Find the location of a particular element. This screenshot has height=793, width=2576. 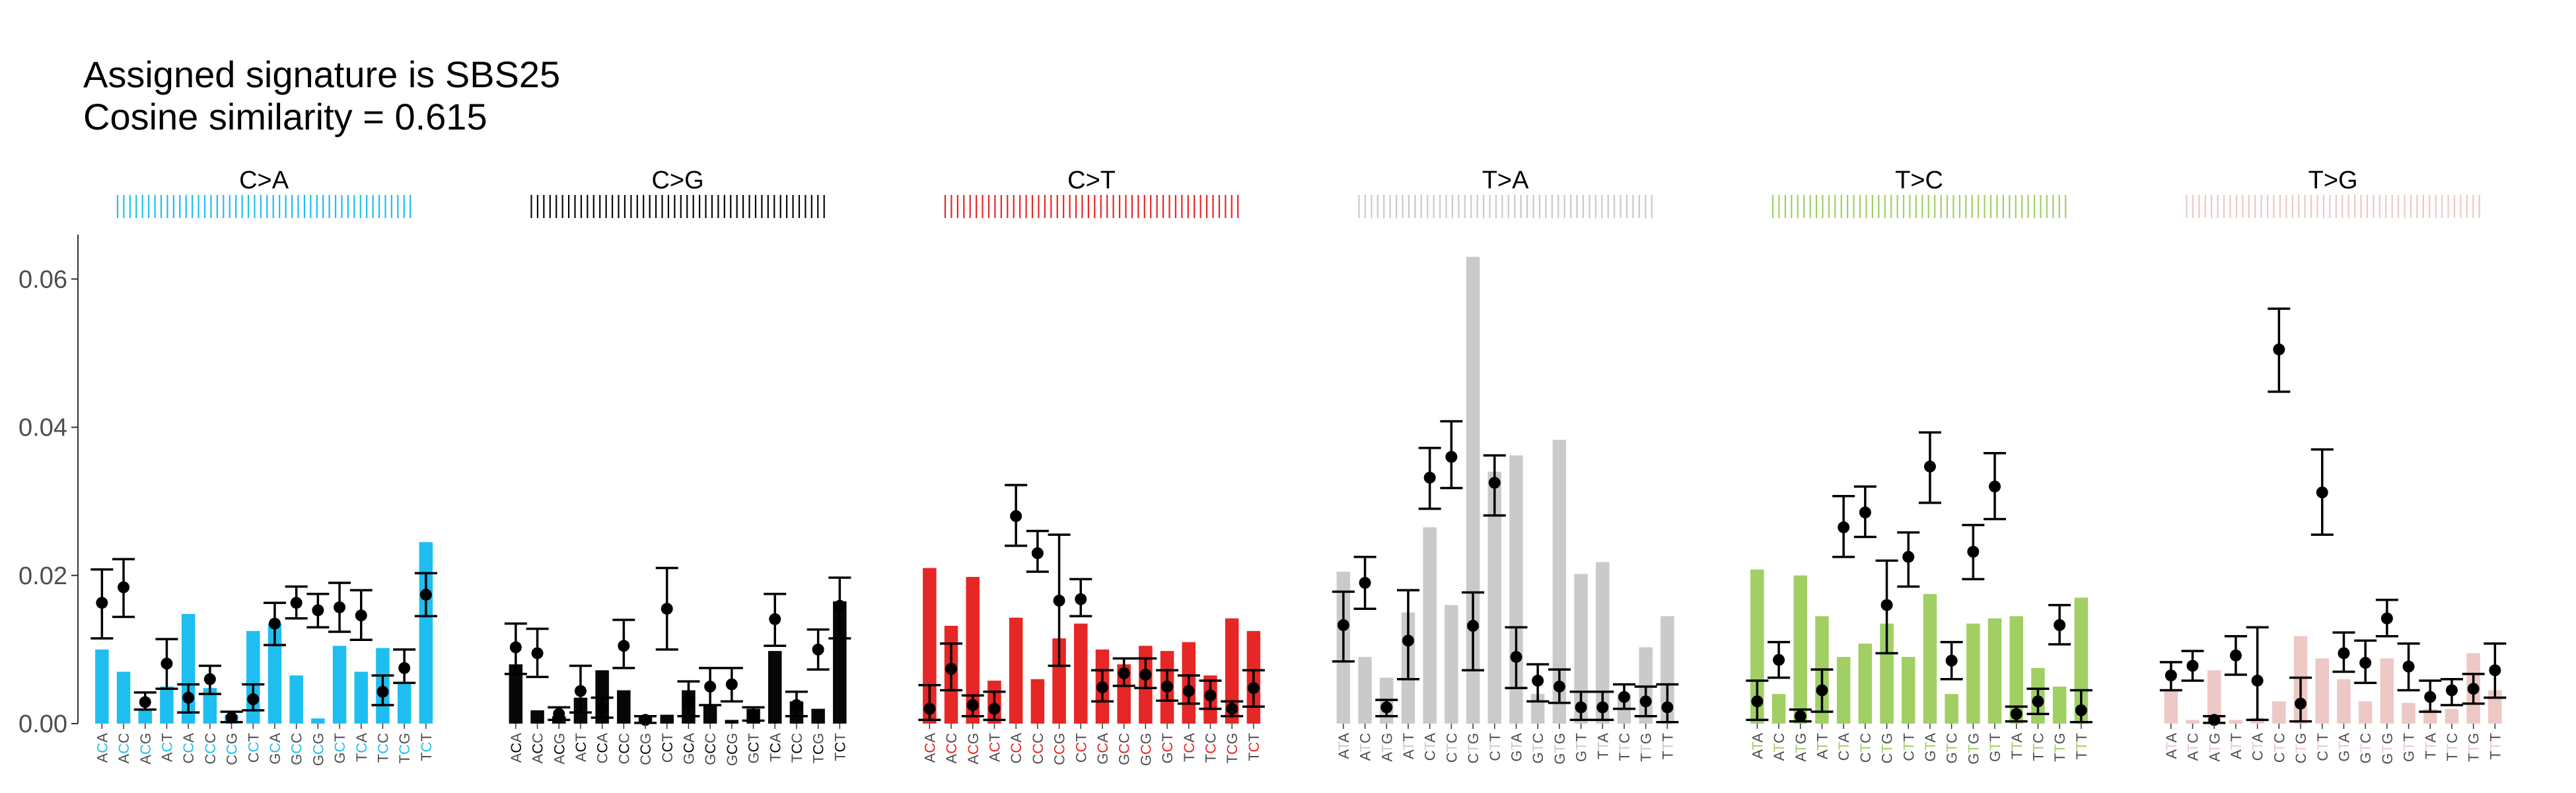

error-bar is located at coordinates (2258, 674).